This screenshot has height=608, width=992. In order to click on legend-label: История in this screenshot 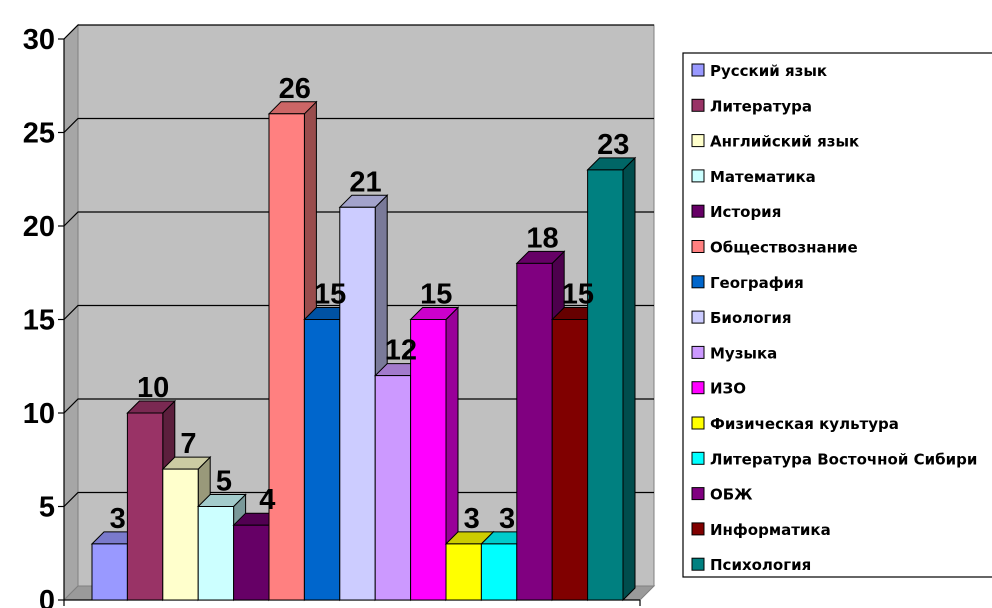, I will do `click(745, 212)`.